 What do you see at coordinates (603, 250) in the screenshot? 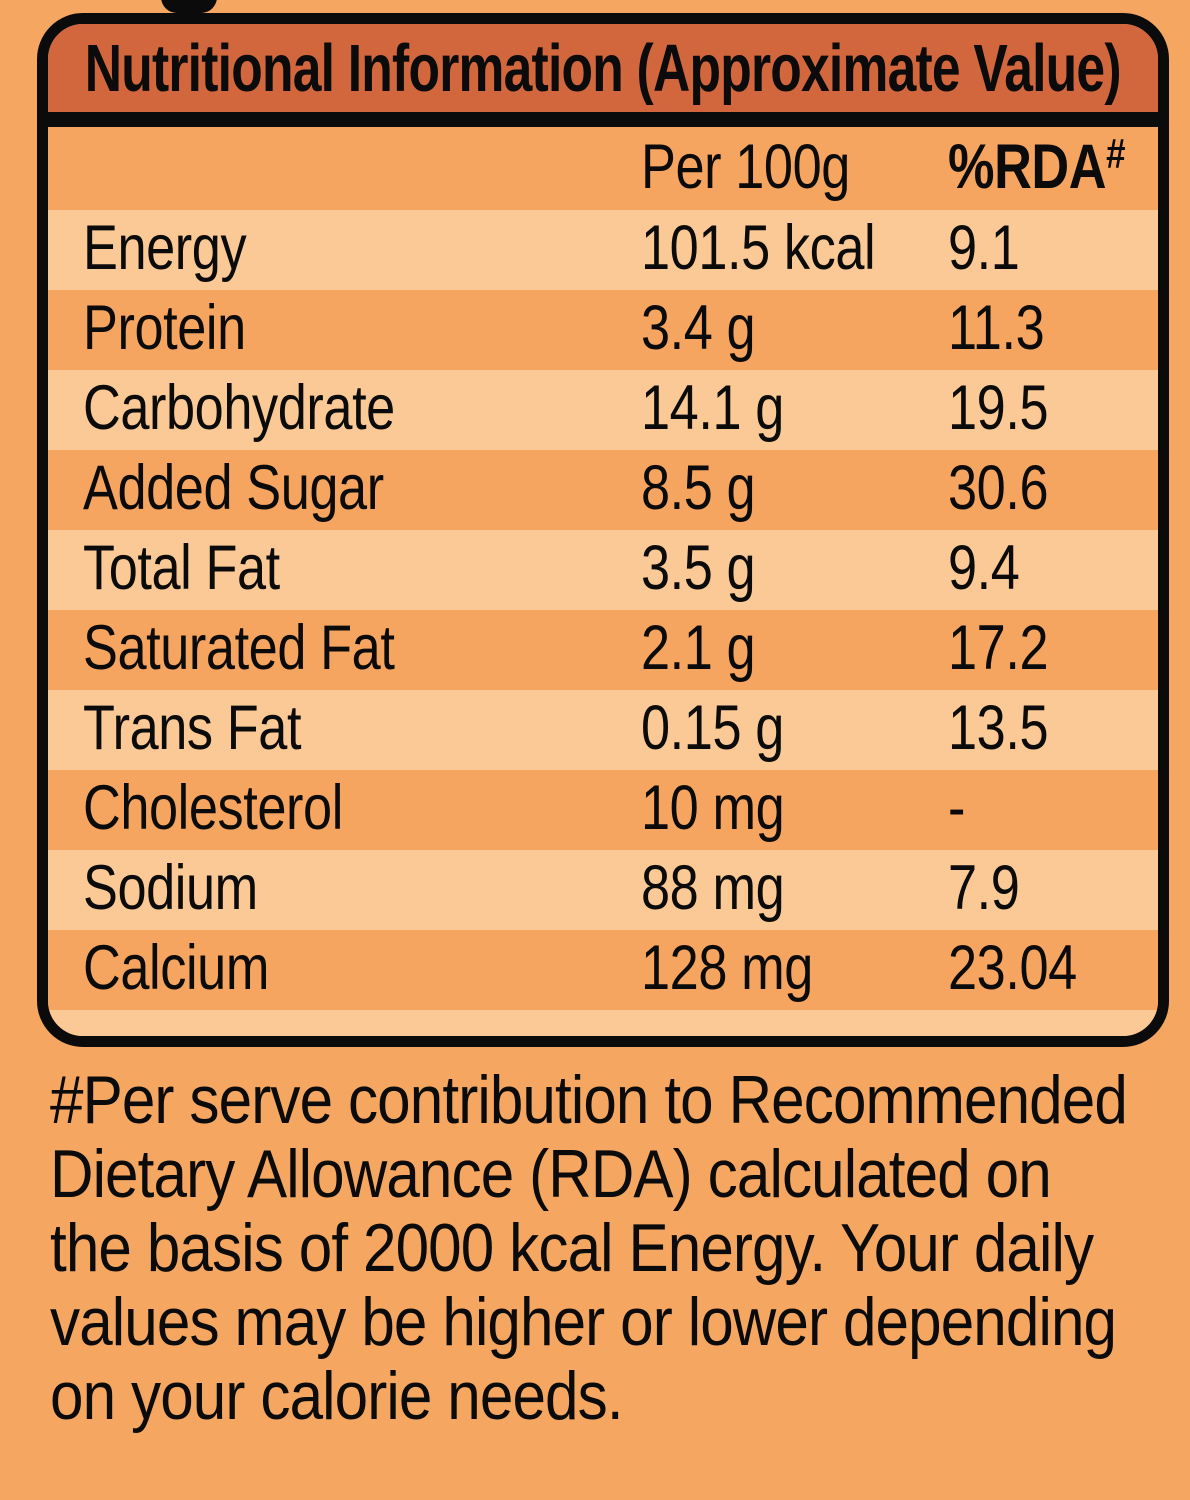
I see `table-row-energy: Energy 101.5 kcal 9.1` at bounding box center [603, 250].